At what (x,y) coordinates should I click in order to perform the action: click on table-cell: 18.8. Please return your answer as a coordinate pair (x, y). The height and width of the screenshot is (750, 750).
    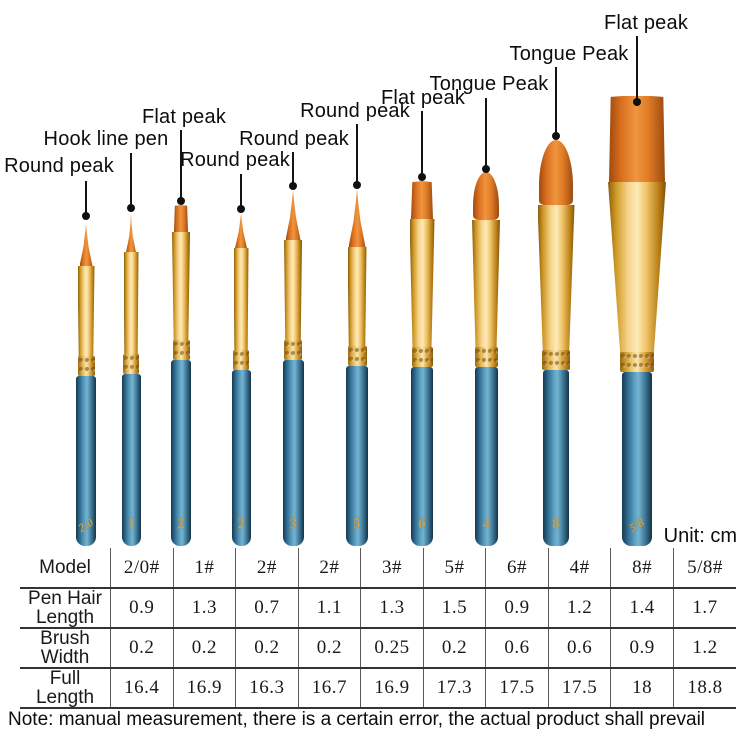
    Looking at the image, I should click on (704, 688).